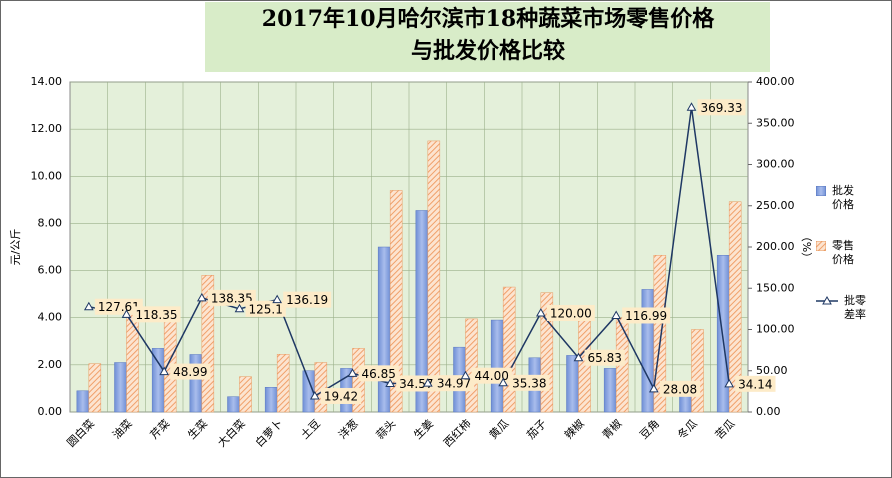 This screenshot has height=478, width=892. I want to click on y2-tick-label: 150.00, so click(775, 287).